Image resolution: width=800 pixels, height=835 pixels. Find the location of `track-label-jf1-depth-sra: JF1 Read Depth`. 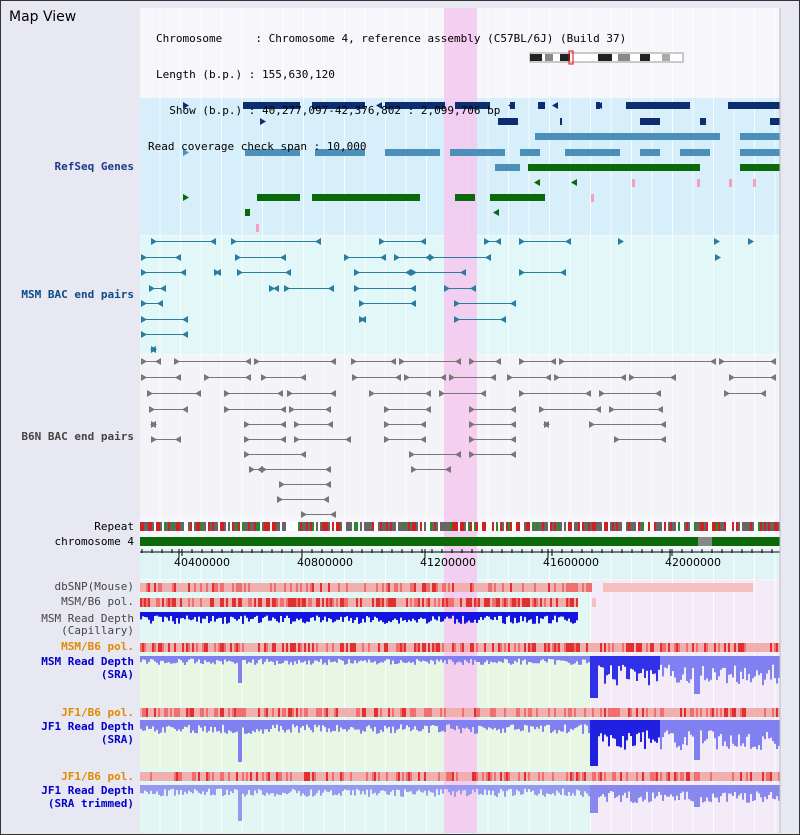

track-label-jf1-depth-sra: JF1 Read Depth is located at coordinates (87, 726).